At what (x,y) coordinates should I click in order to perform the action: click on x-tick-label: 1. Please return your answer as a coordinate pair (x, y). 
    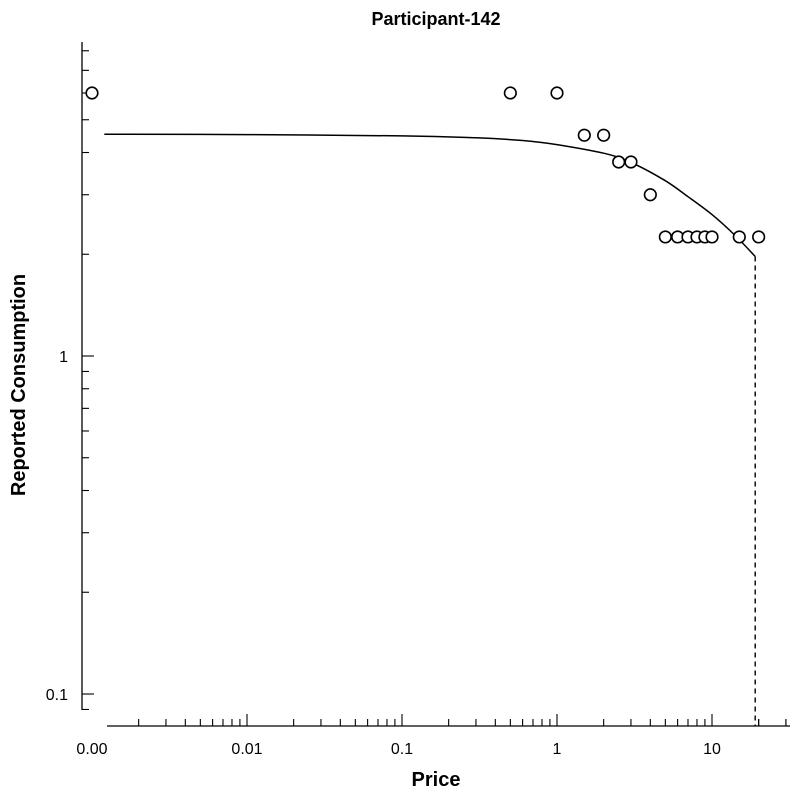
    Looking at the image, I should click on (557, 749).